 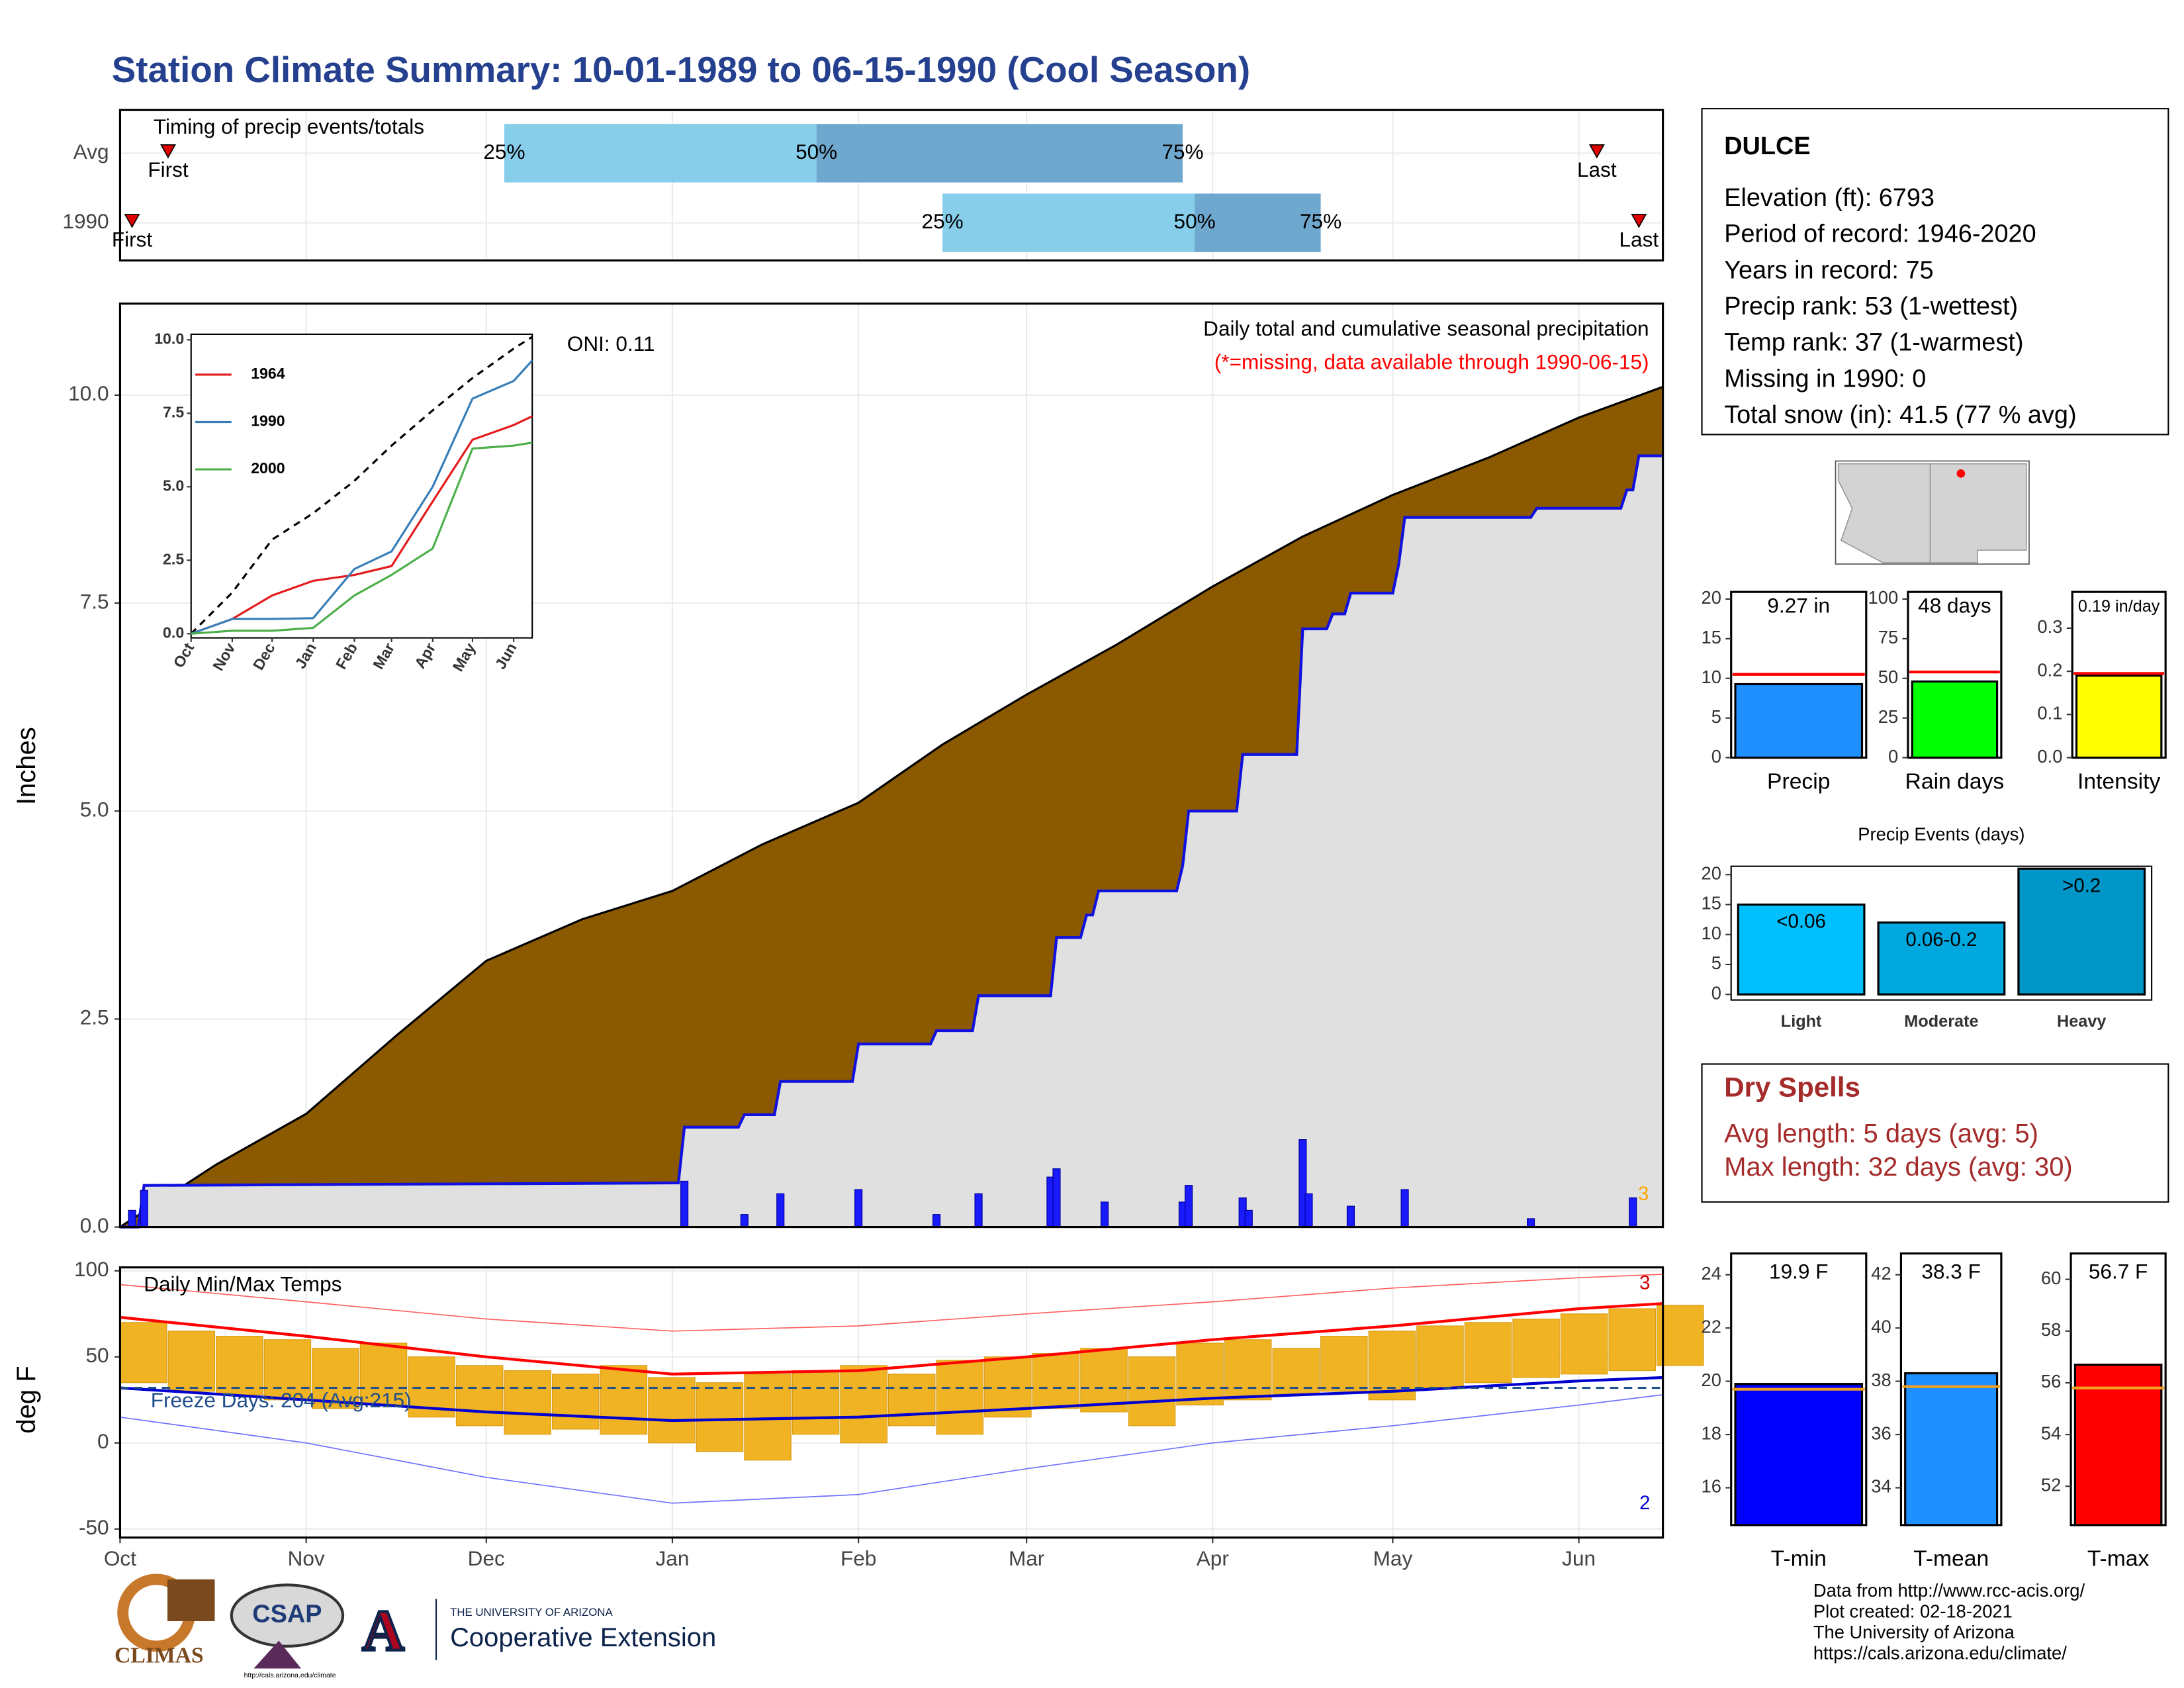 What do you see at coordinates (1825, 379) in the screenshot?
I see `station-line: Missing in 1990: 0` at bounding box center [1825, 379].